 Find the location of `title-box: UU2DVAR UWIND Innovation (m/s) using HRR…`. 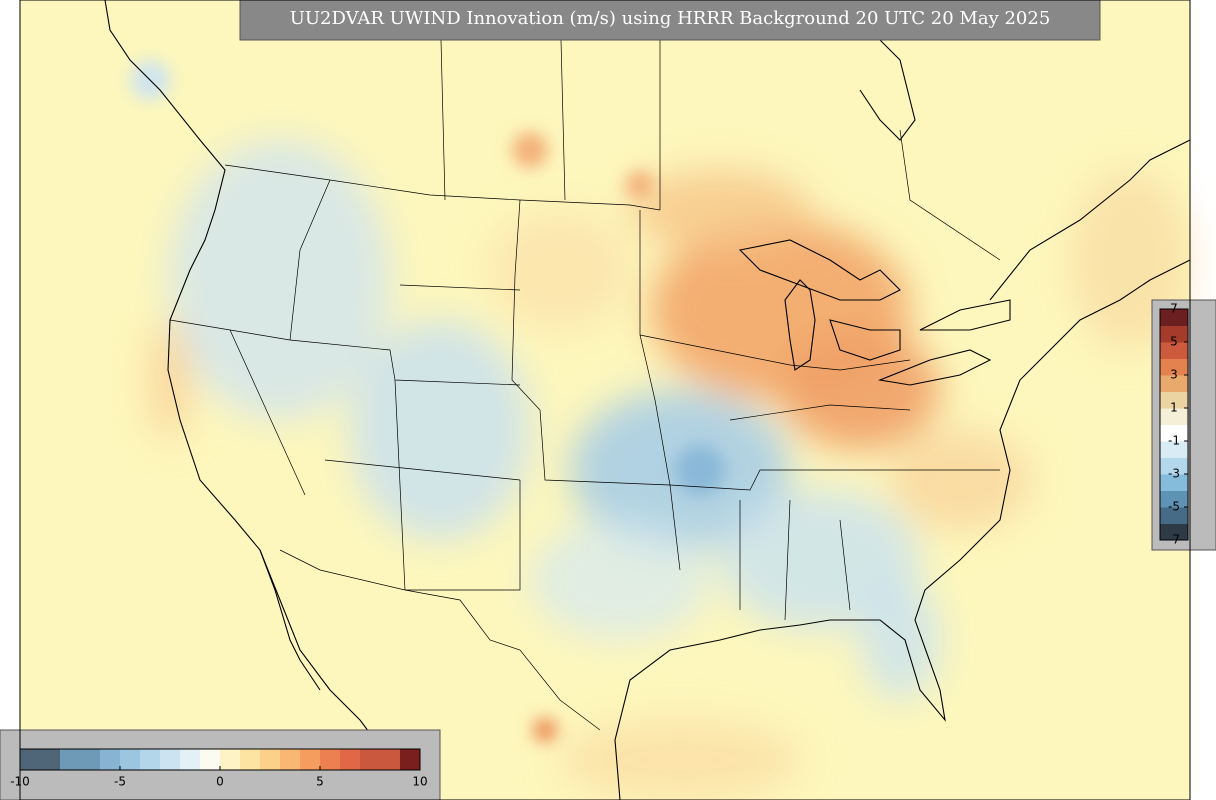

title-box: UU2DVAR UWIND Innovation (m/s) using HRR… is located at coordinates (670, 20).